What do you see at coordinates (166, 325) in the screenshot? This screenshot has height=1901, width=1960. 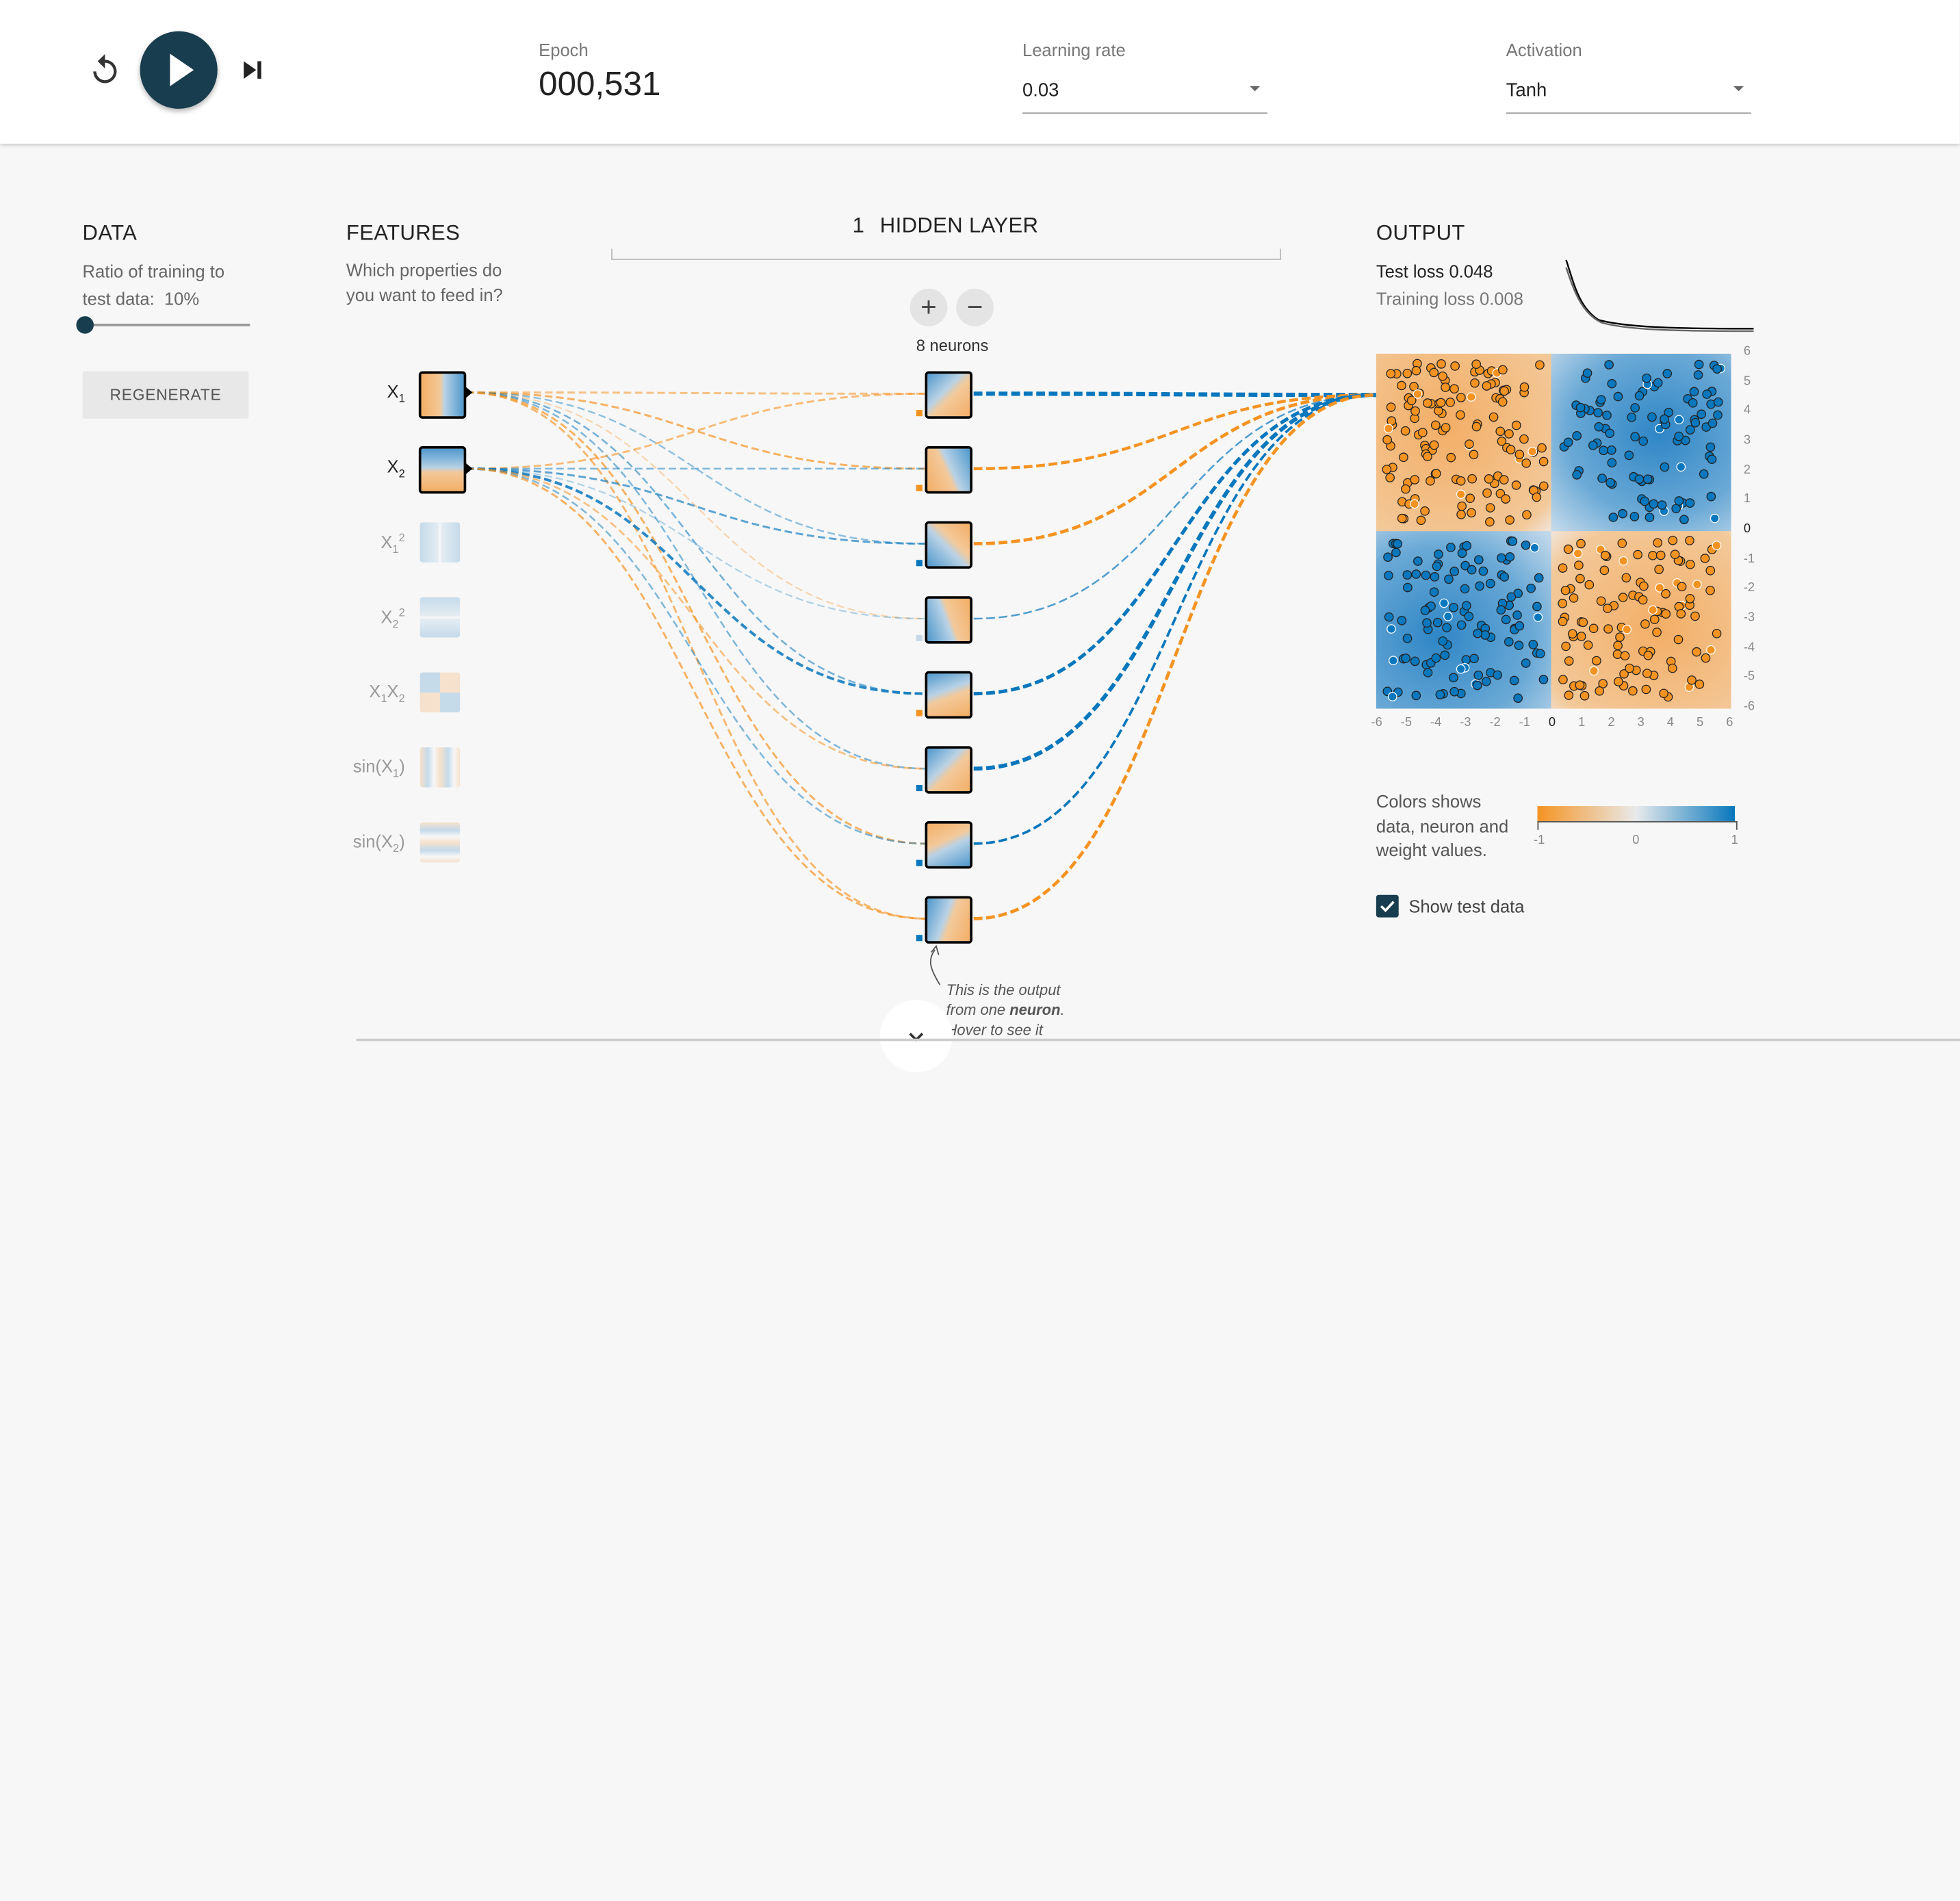 I see `slider-track` at bounding box center [166, 325].